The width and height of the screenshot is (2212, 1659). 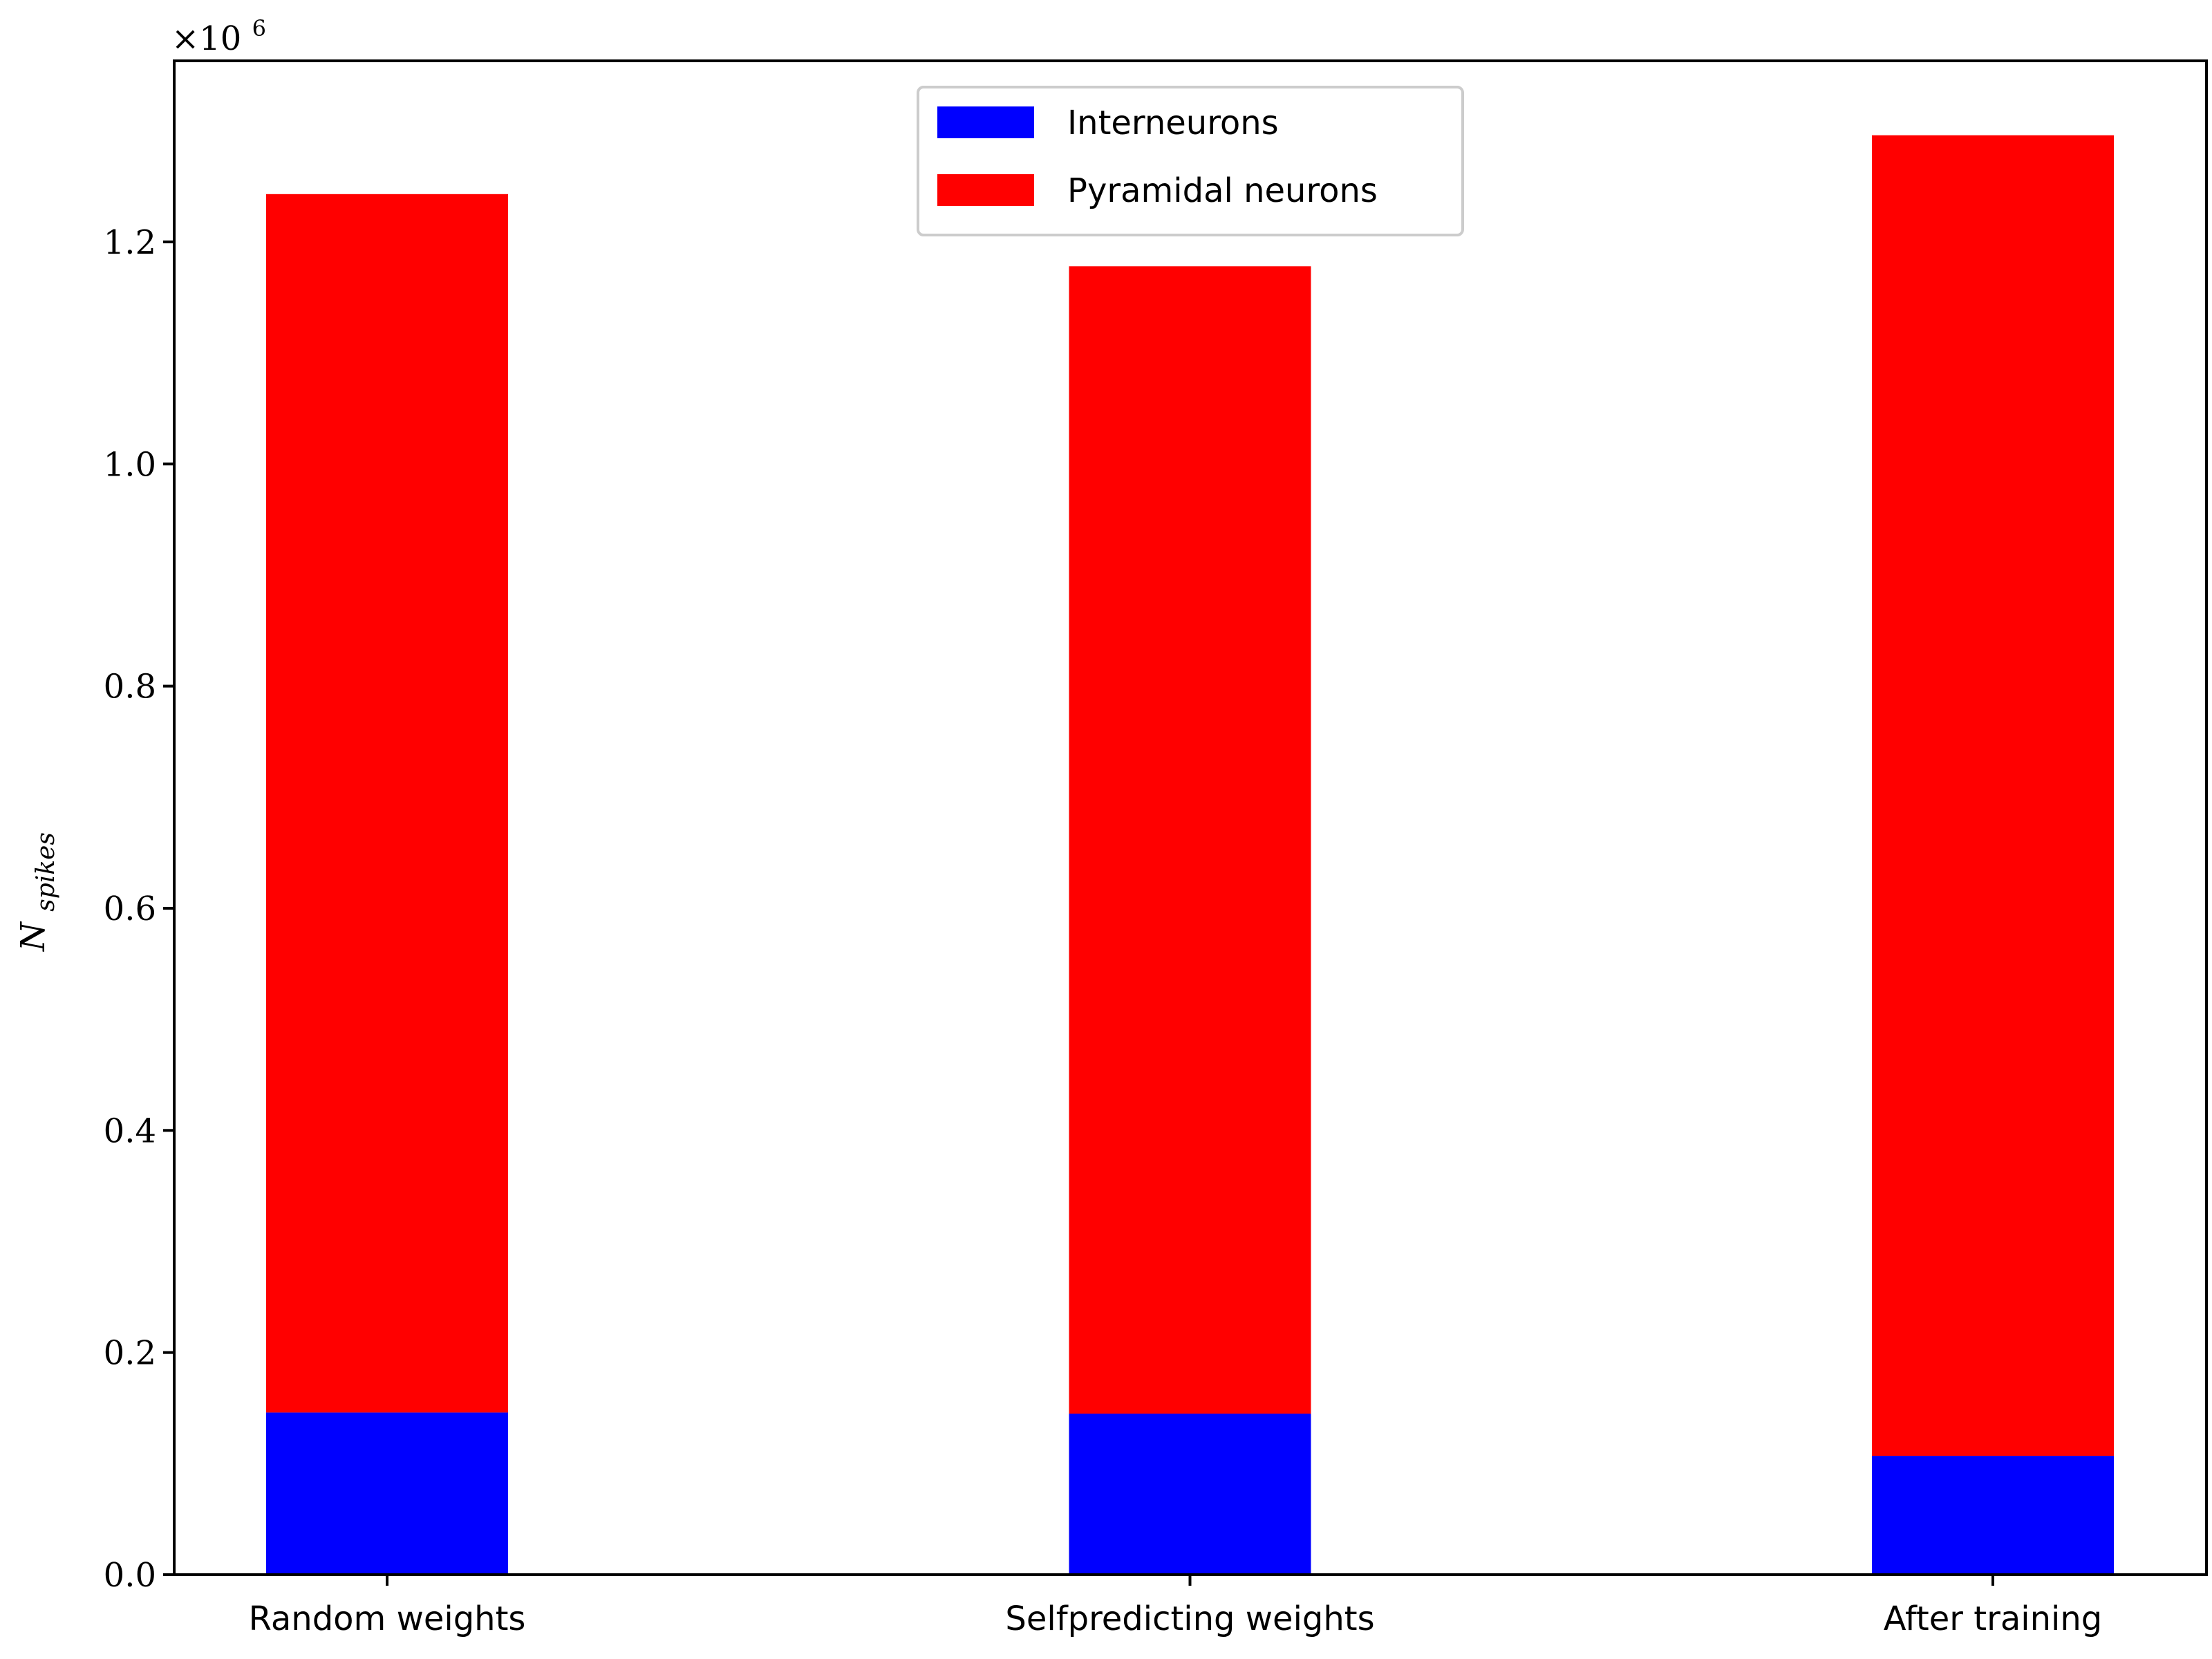 What do you see at coordinates (387, 1619) in the screenshot?
I see `x-tick-label: Random weights` at bounding box center [387, 1619].